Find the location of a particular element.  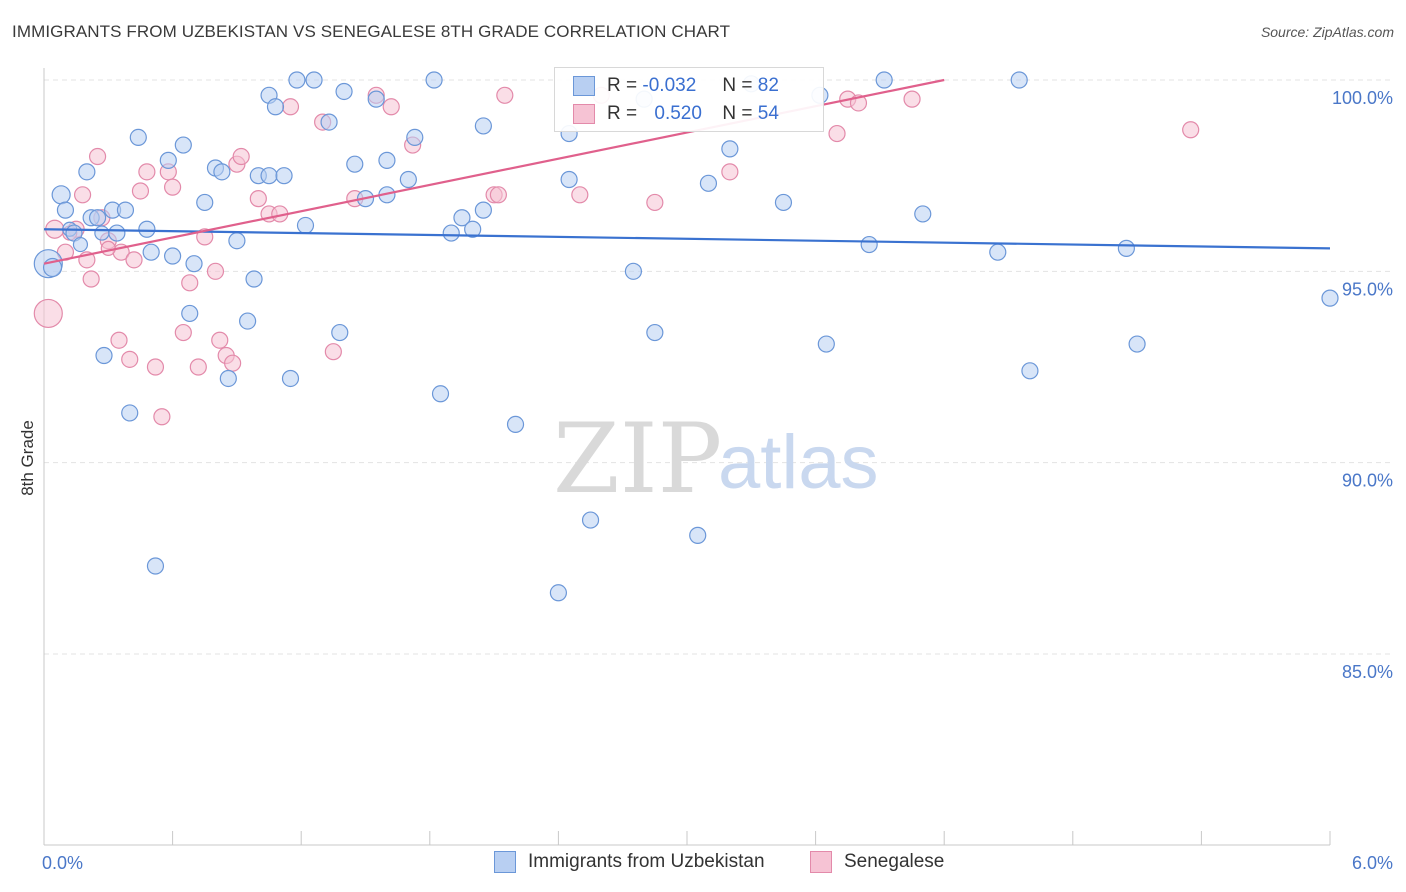

x-tick-label-max: 6.0% is located at coordinates (1372, 863).